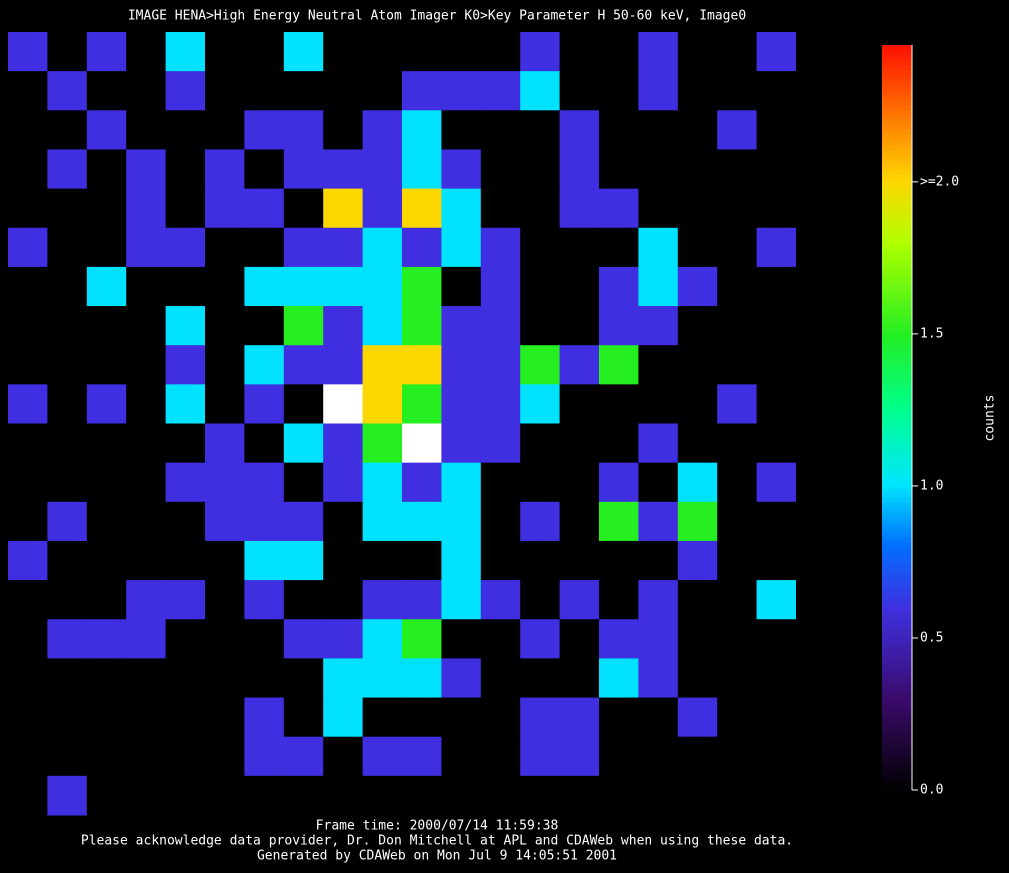  What do you see at coordinates (920, 421) in the screenshot?
I see `colorbar: 0.0 0.5 1.0 1.5 >=2.0` at bounding box center [920, 421].